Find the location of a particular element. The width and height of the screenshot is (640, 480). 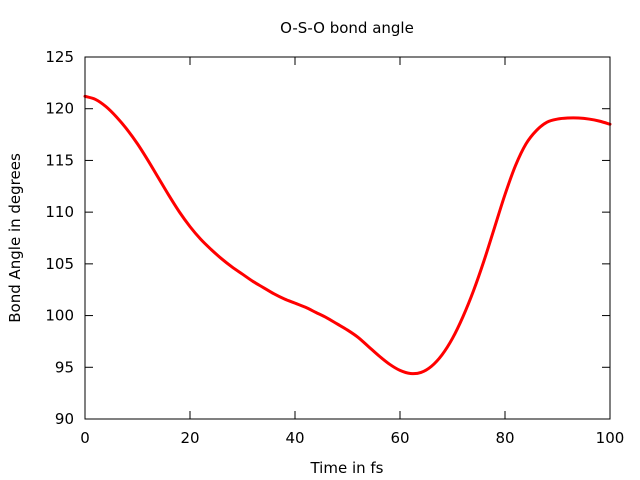

y-tick-label: 100 is located at coordinates (59, 316).